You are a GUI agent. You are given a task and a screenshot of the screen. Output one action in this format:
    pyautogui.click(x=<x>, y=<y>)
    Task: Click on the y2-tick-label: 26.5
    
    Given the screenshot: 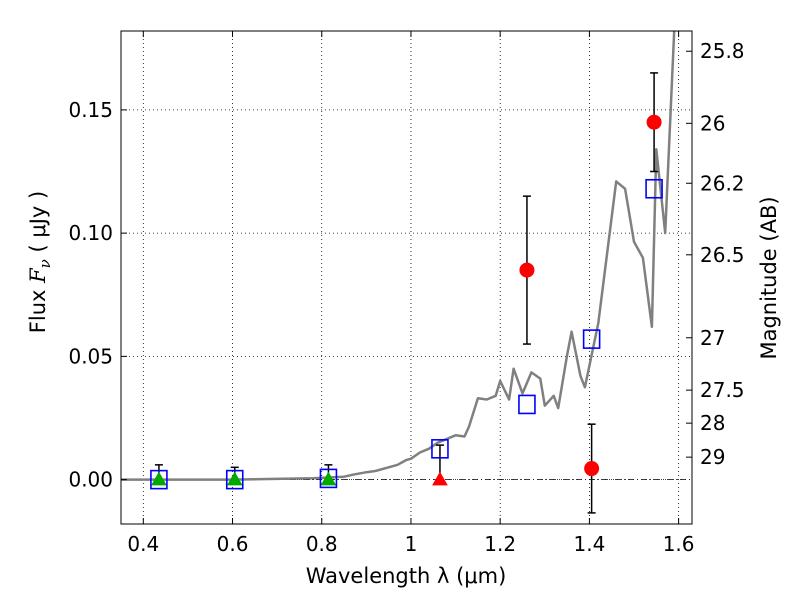 What is the action you would take?
    pyautogui.click(x=722, y=255)
    